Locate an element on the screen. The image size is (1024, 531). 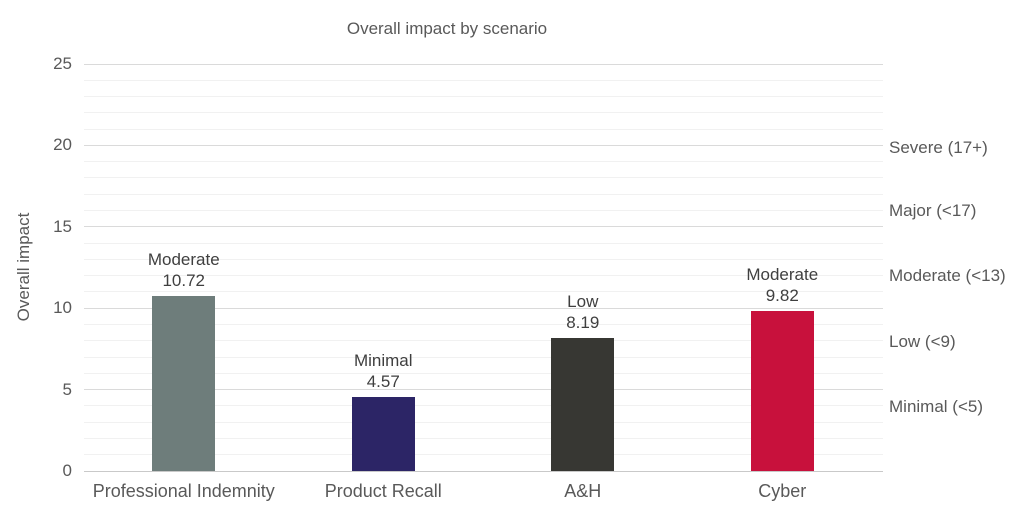
x-category-label: Product Recall is located at coordinates (383, 491).